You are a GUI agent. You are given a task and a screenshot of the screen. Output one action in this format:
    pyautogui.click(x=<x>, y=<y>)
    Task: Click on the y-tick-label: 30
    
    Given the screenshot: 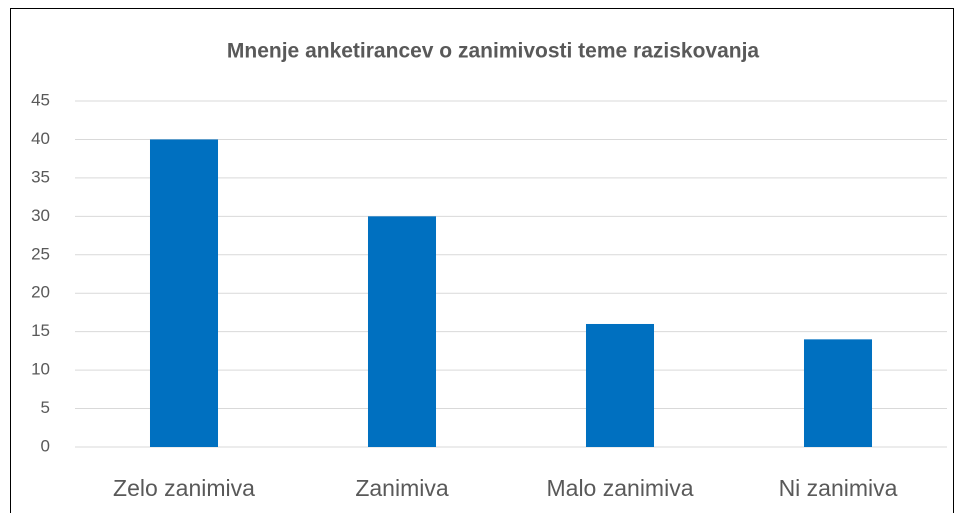 What is the action you would take?
    pyautogui.click(x=40, y=215)
    